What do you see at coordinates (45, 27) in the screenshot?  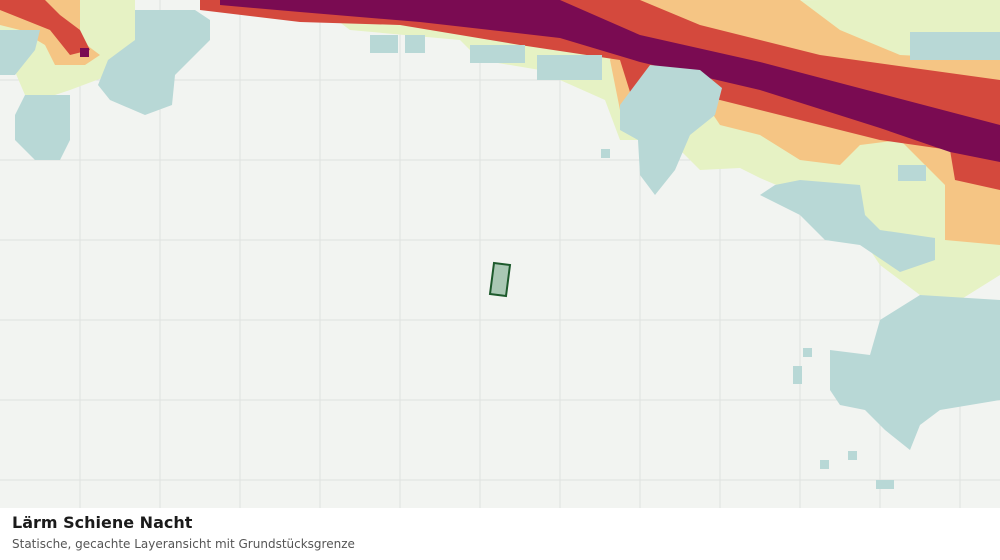 I see `zone-high-left` at bounding box center [45, 27].